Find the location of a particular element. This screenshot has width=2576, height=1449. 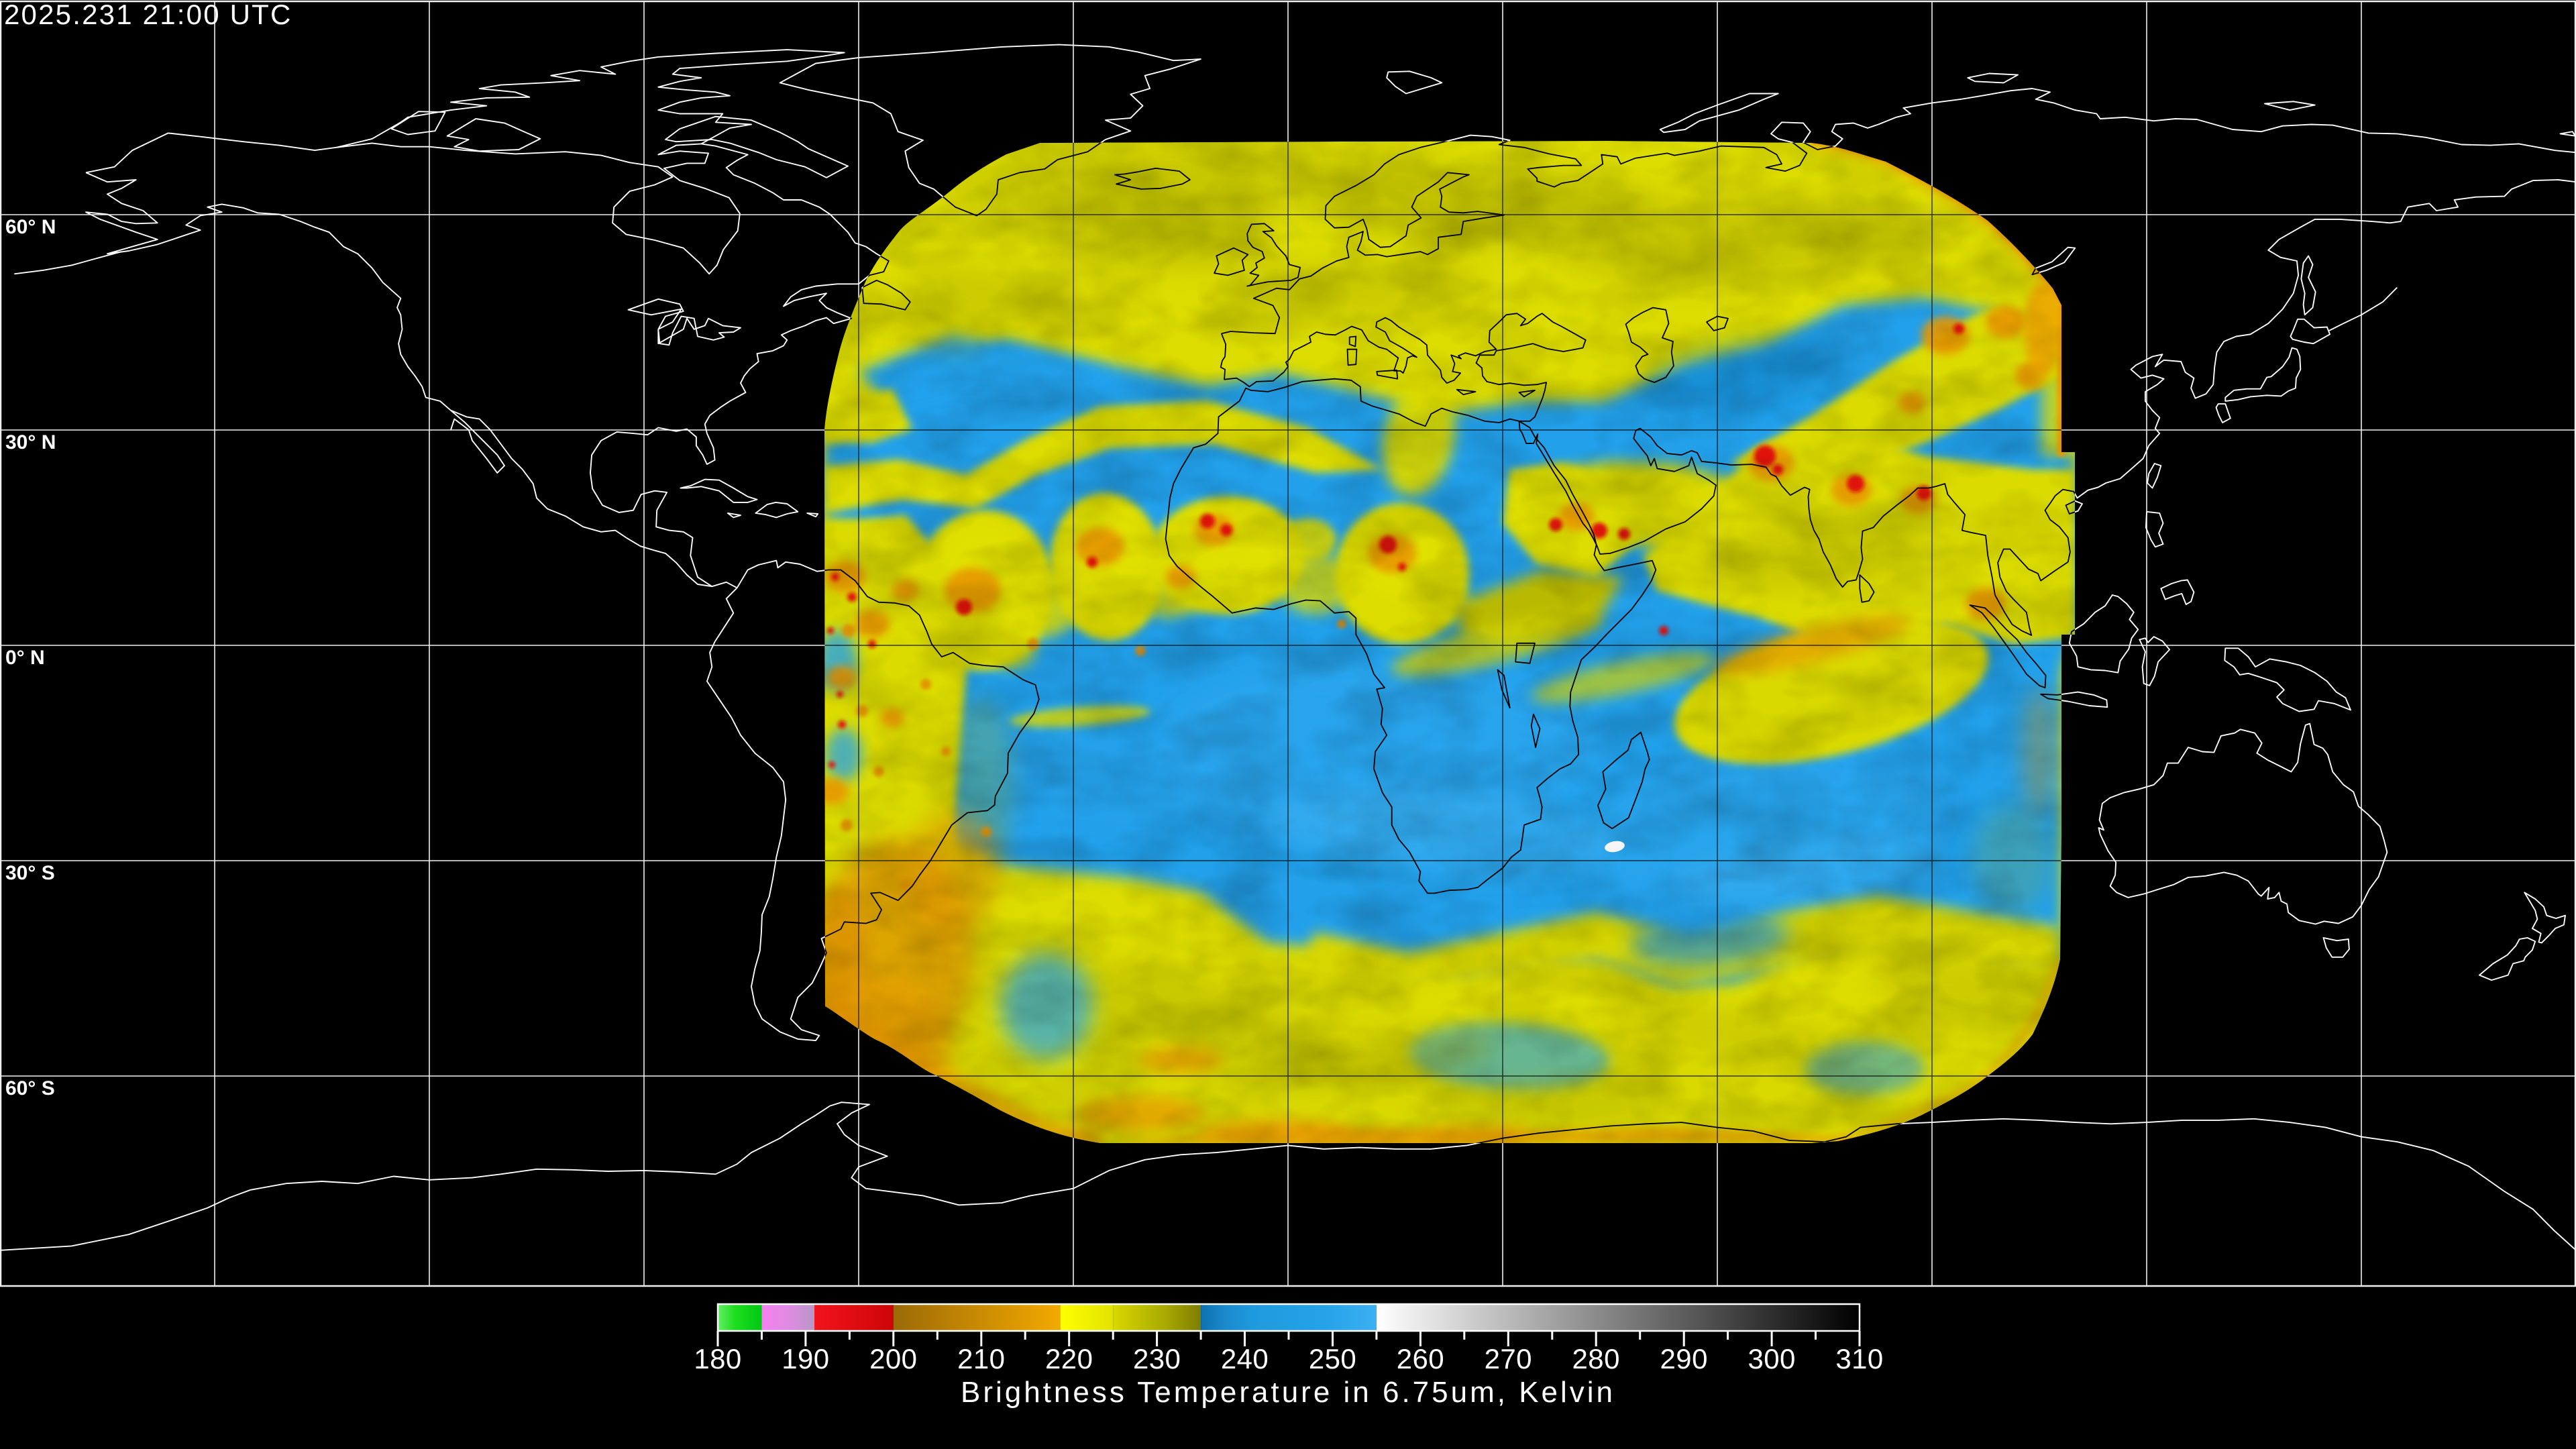

svg-text: 0° N is located at coordinates (25, 658).